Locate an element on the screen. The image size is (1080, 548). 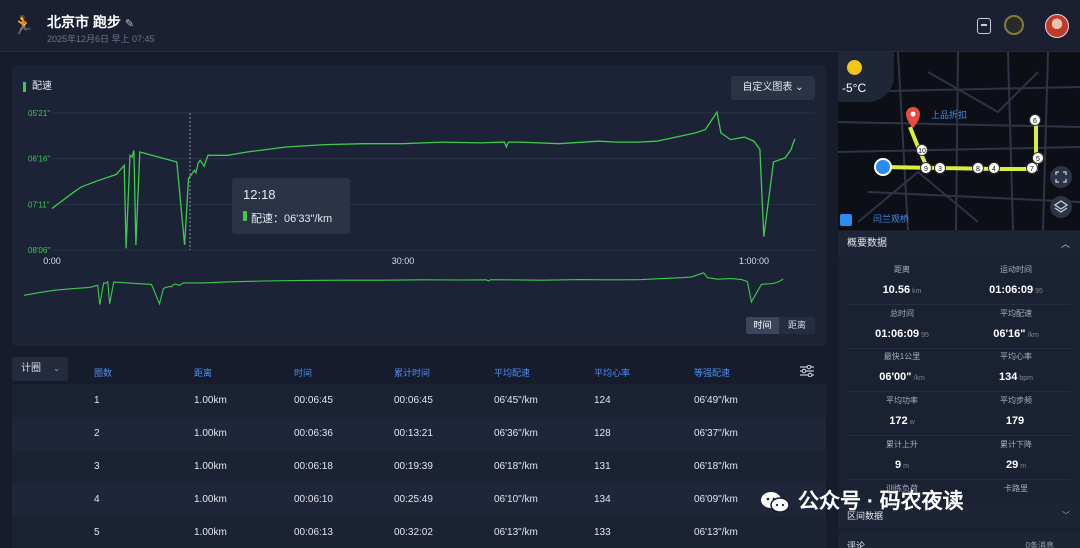
column-header-cumulative-time: 累计时间 is located at coordinates (412, 373).